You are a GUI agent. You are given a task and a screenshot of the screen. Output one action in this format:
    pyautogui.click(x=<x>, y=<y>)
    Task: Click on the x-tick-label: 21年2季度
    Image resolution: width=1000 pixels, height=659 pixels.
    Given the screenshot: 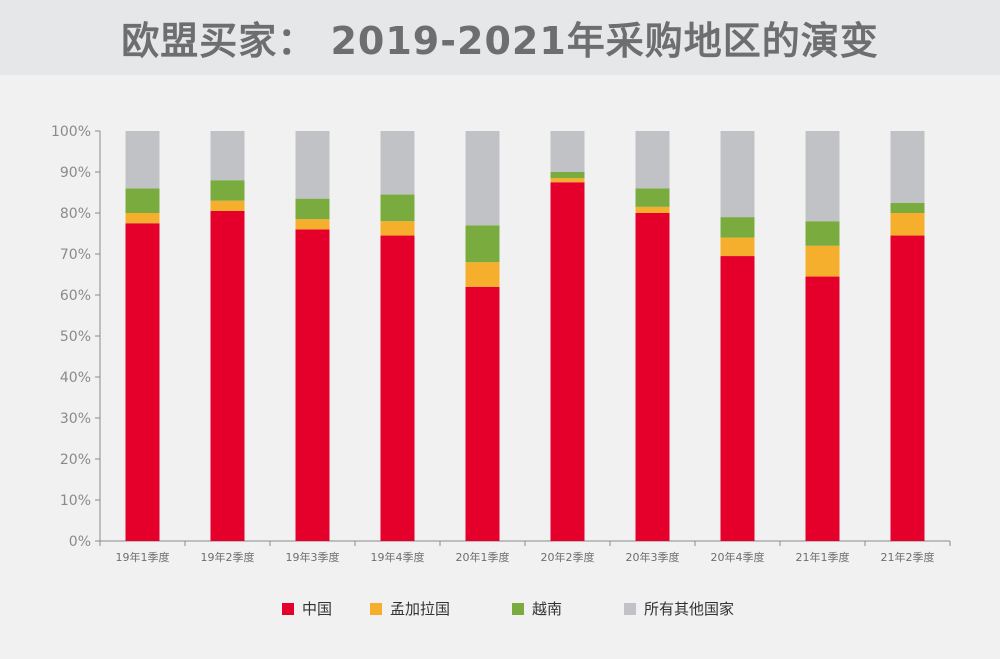 What is the action you would take?
    pyautogui.click(x=908, y=557)
    